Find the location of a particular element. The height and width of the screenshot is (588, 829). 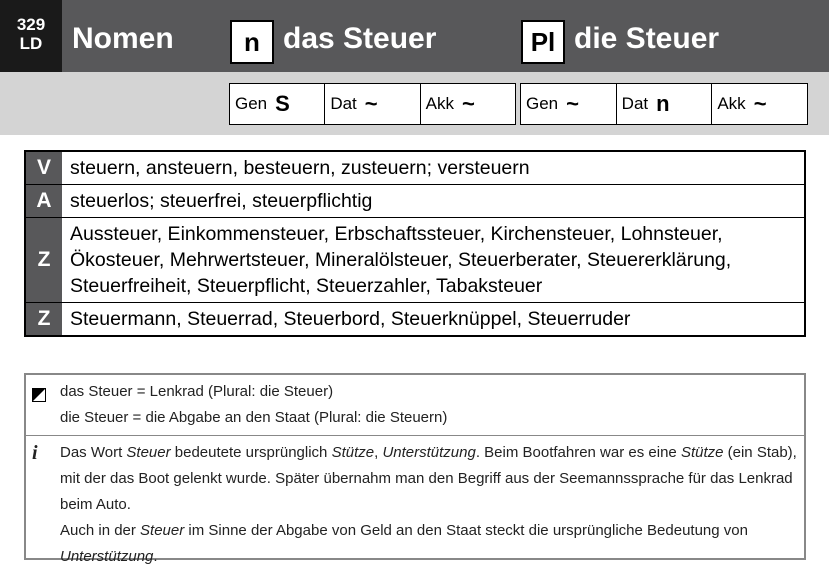

note-text: Auch in der is located at coordinates (100, 530).